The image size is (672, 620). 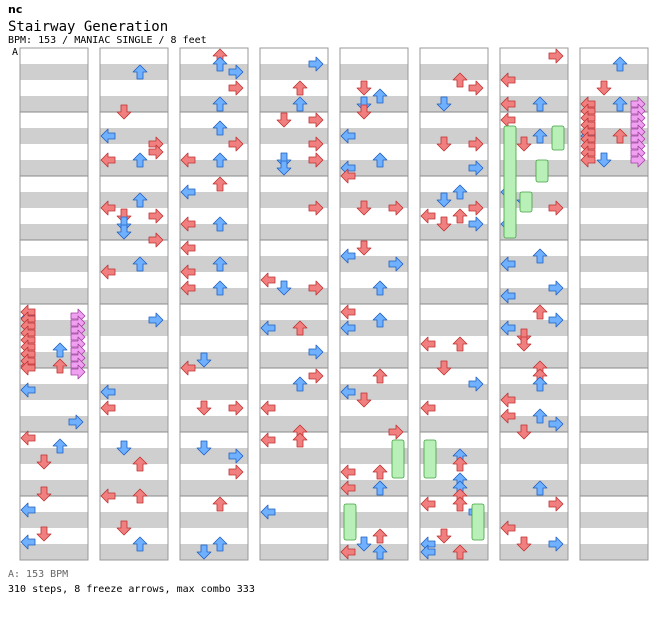 I want to click on chart-column, so click(x=294, y=304).